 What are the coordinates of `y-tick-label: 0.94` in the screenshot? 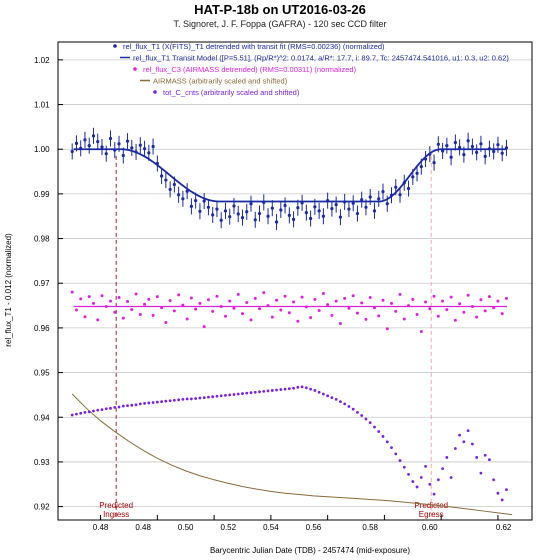 It's located at (42, 417).